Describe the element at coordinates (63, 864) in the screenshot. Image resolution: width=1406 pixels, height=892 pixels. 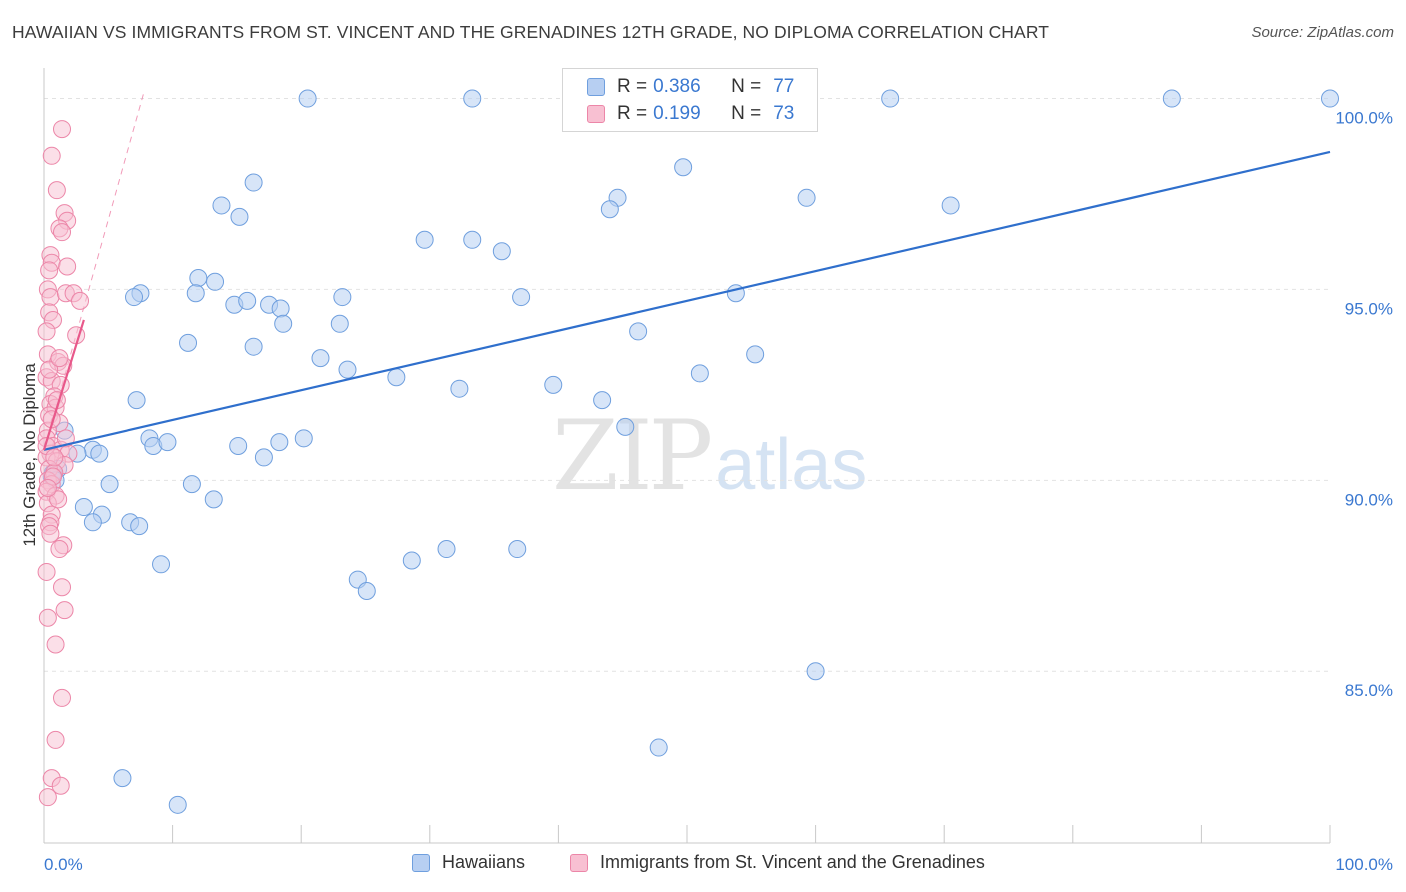
I see `x-tick-label: 0.0%` at that location.